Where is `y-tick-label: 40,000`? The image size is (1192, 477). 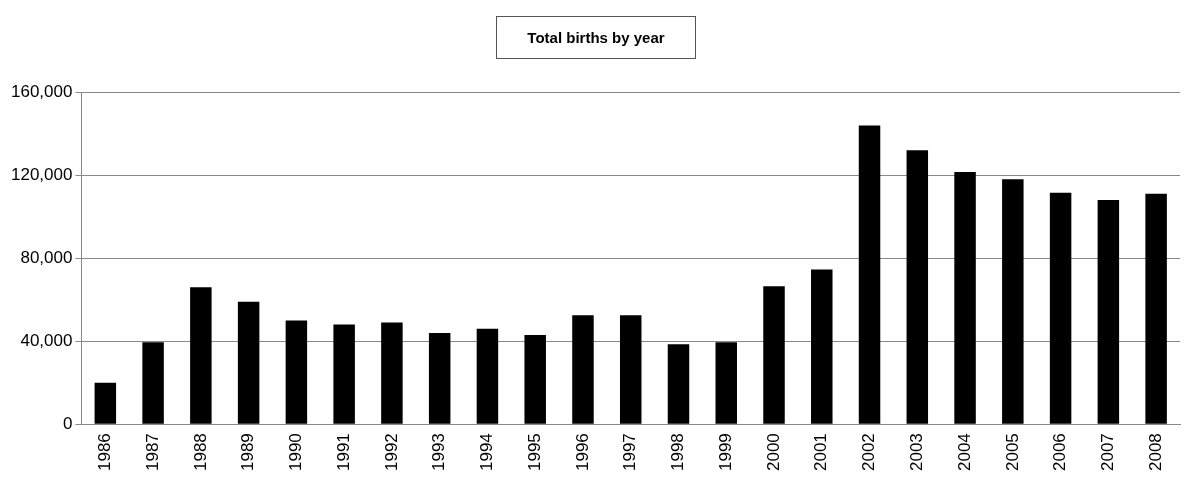
y-tick-label: 40,000 is located at coordinates (46, 340).